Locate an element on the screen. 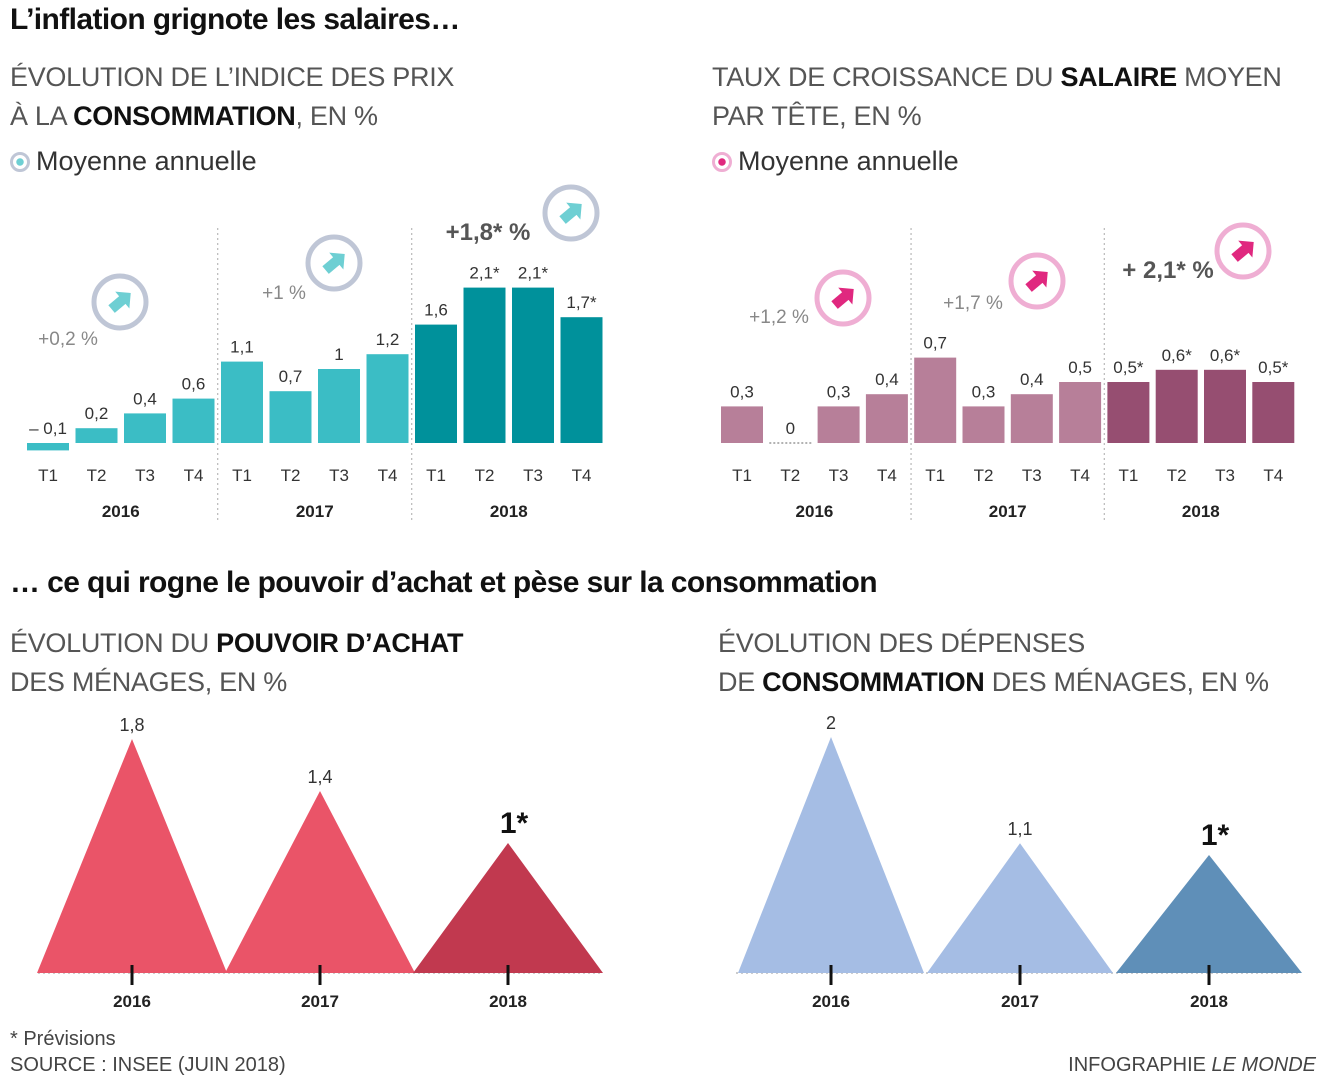 The width and height of the screenshot is (1328, 1089). bar-value-label: 1,7* is located at coordinates (581, 302).